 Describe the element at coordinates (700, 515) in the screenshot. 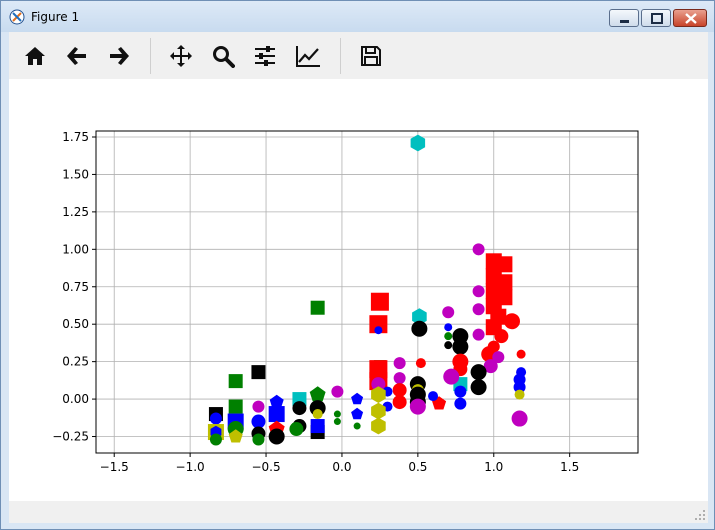

I see `resize-grip-icon` at that location.